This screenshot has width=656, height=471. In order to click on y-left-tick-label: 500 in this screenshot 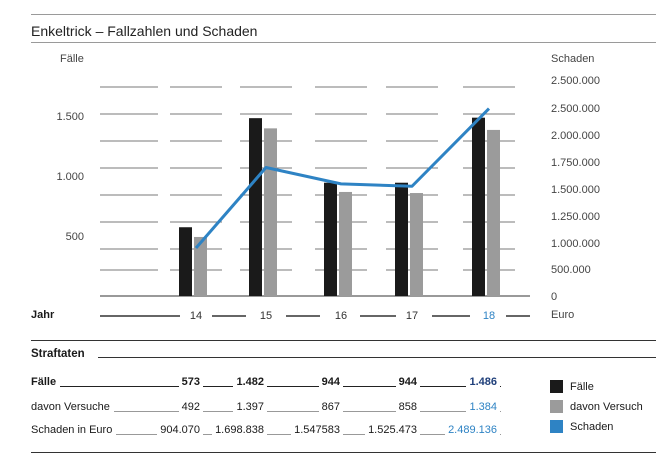, I will do `click(75, 237)`.